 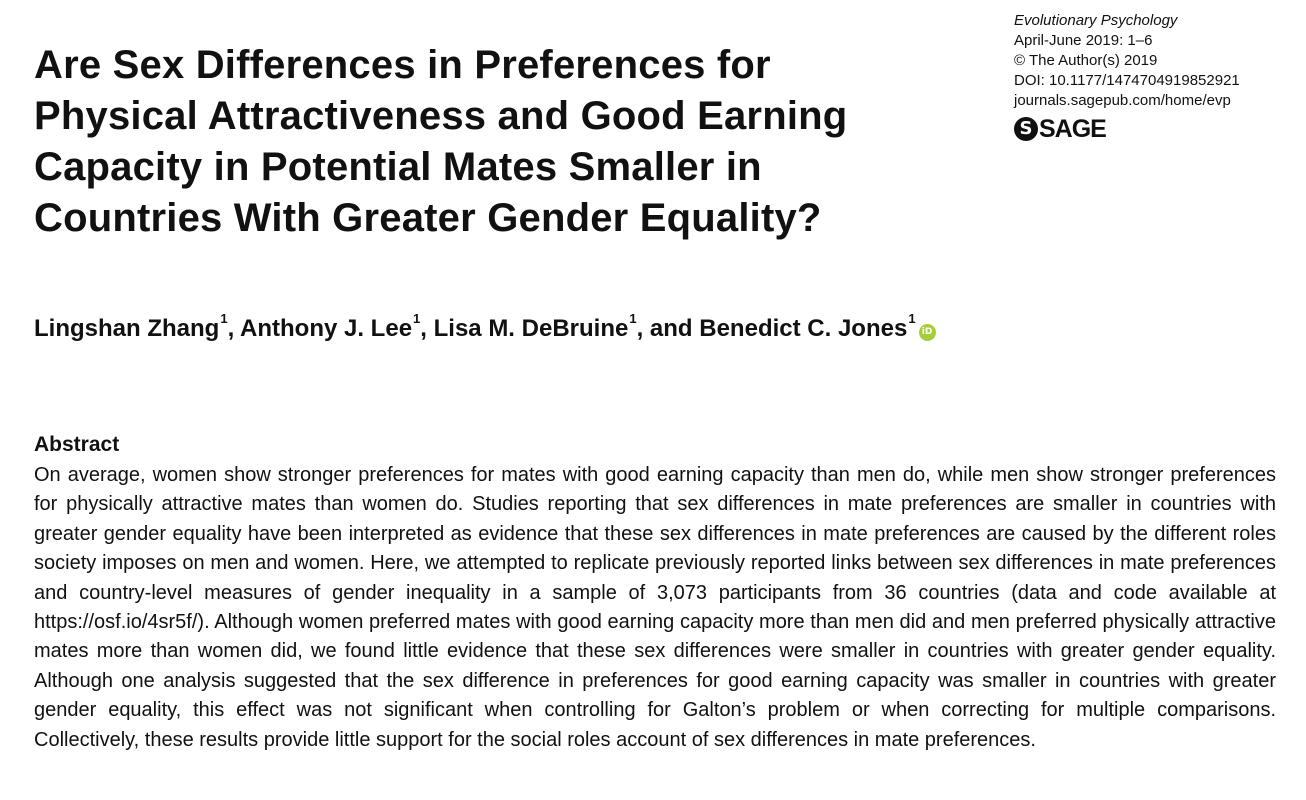 I want to click on author-name: Anthony J. Lee, so click(x=326, y=328).